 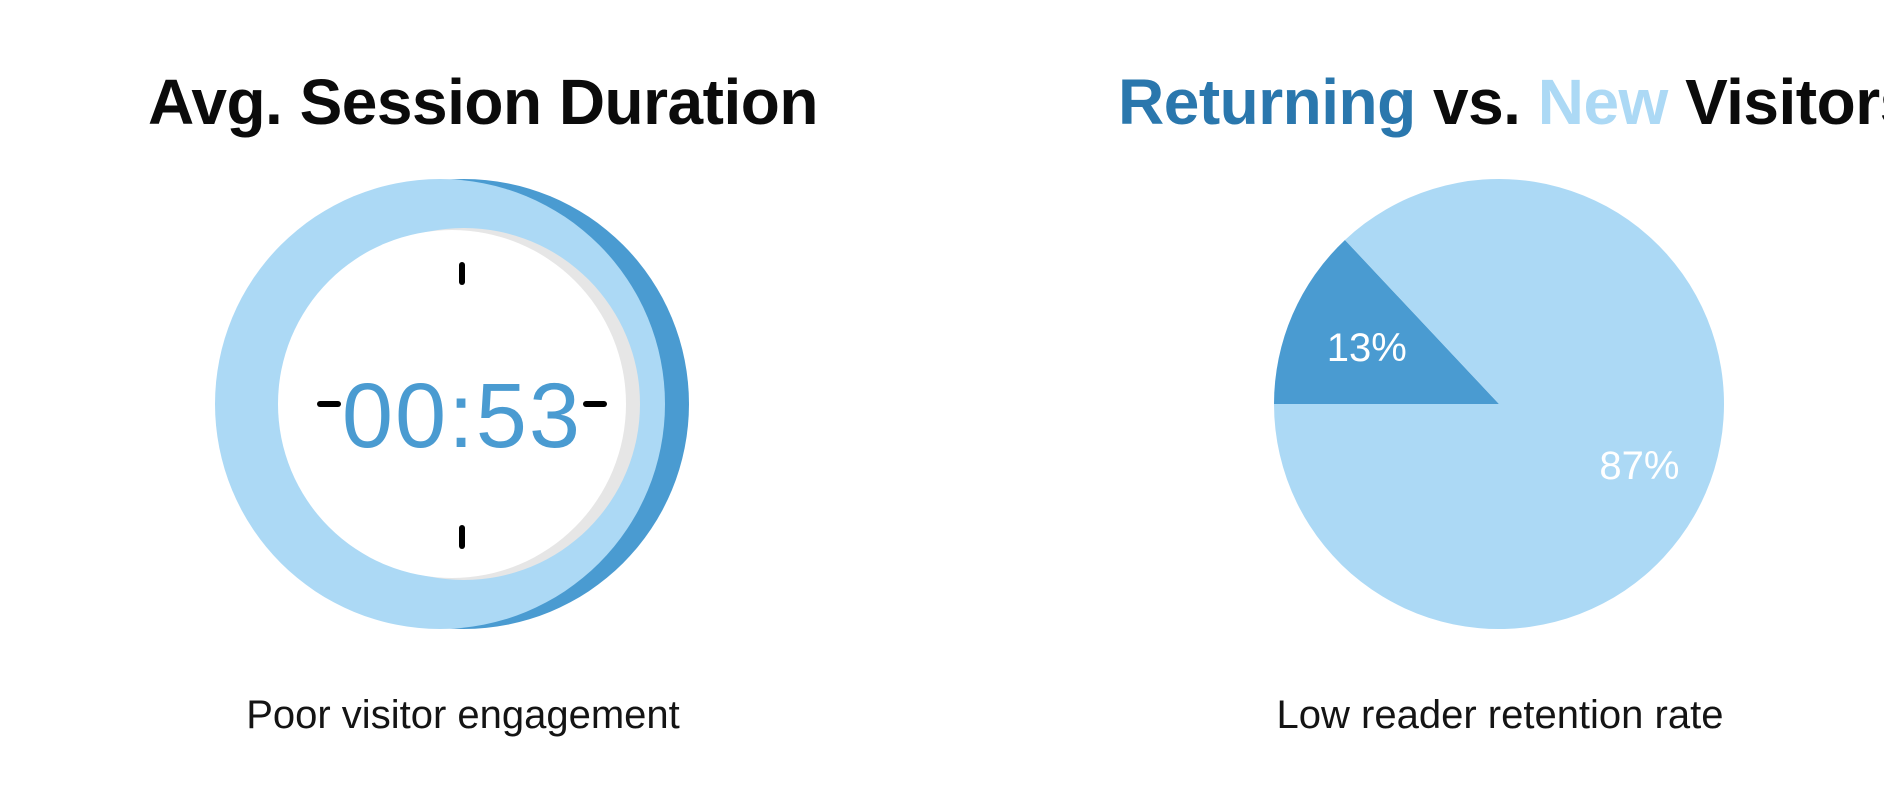 I want to click on timer-dial, so click(x=452, y=404).